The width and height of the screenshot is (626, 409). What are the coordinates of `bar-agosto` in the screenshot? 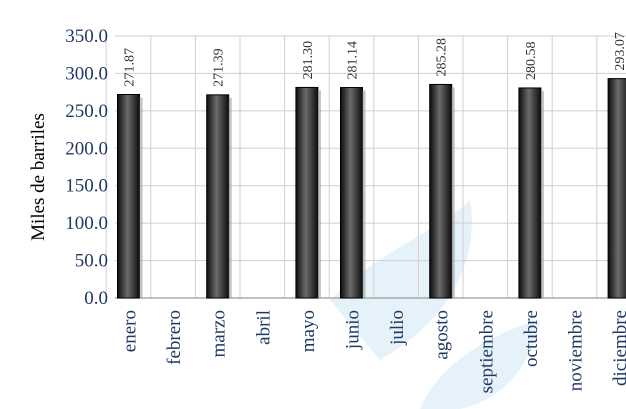 It's located at (441, 191).